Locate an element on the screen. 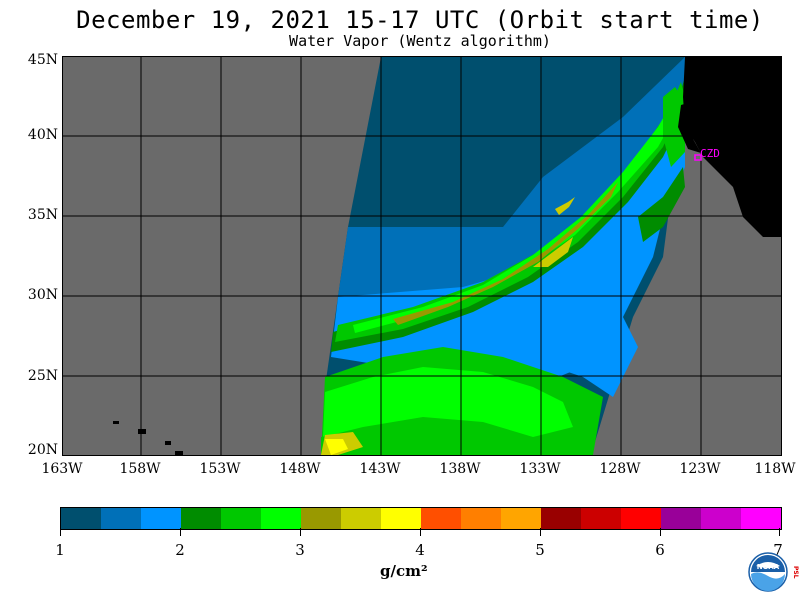  lon-label-133w: 133W is located at coordinates (540, 469).